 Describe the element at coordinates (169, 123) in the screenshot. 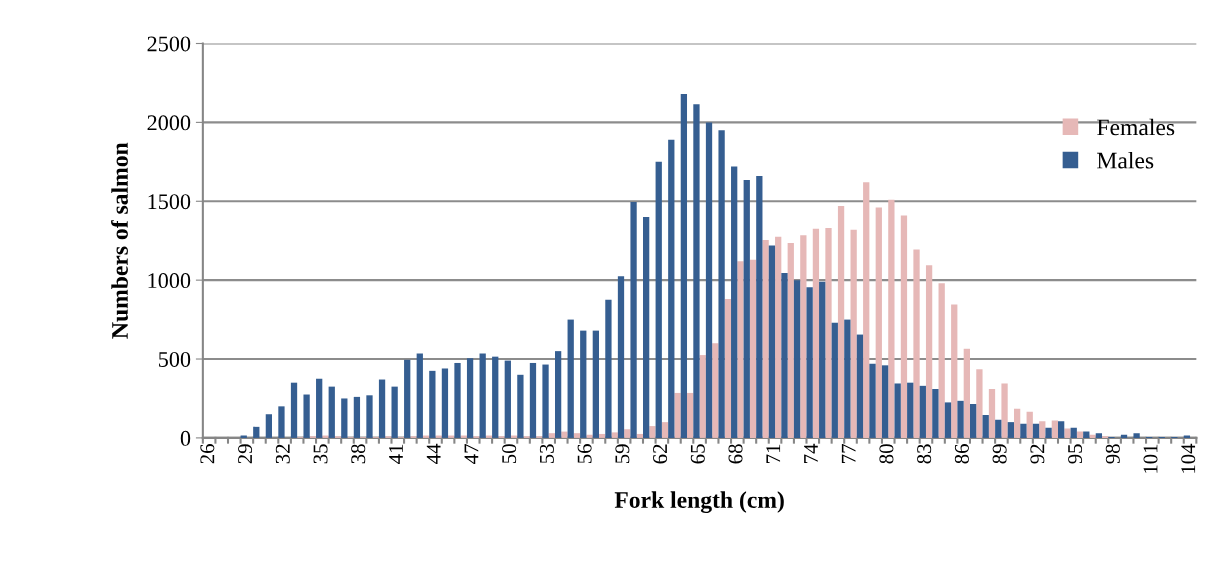

I see `y-tick-label: 2000` at that location.